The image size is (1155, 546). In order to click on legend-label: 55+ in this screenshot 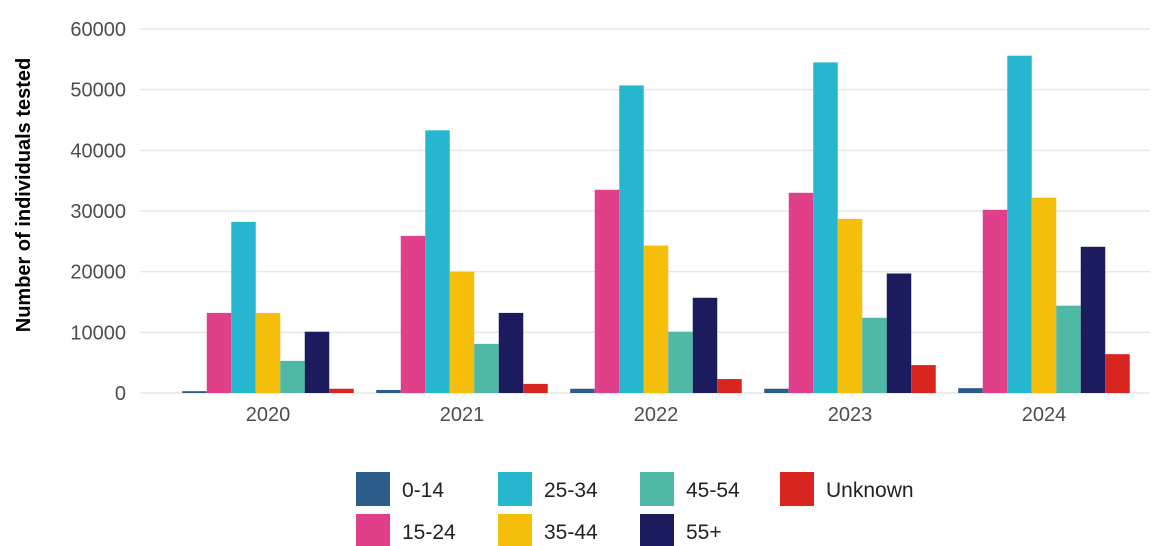, I will do `click(704, 532)`.